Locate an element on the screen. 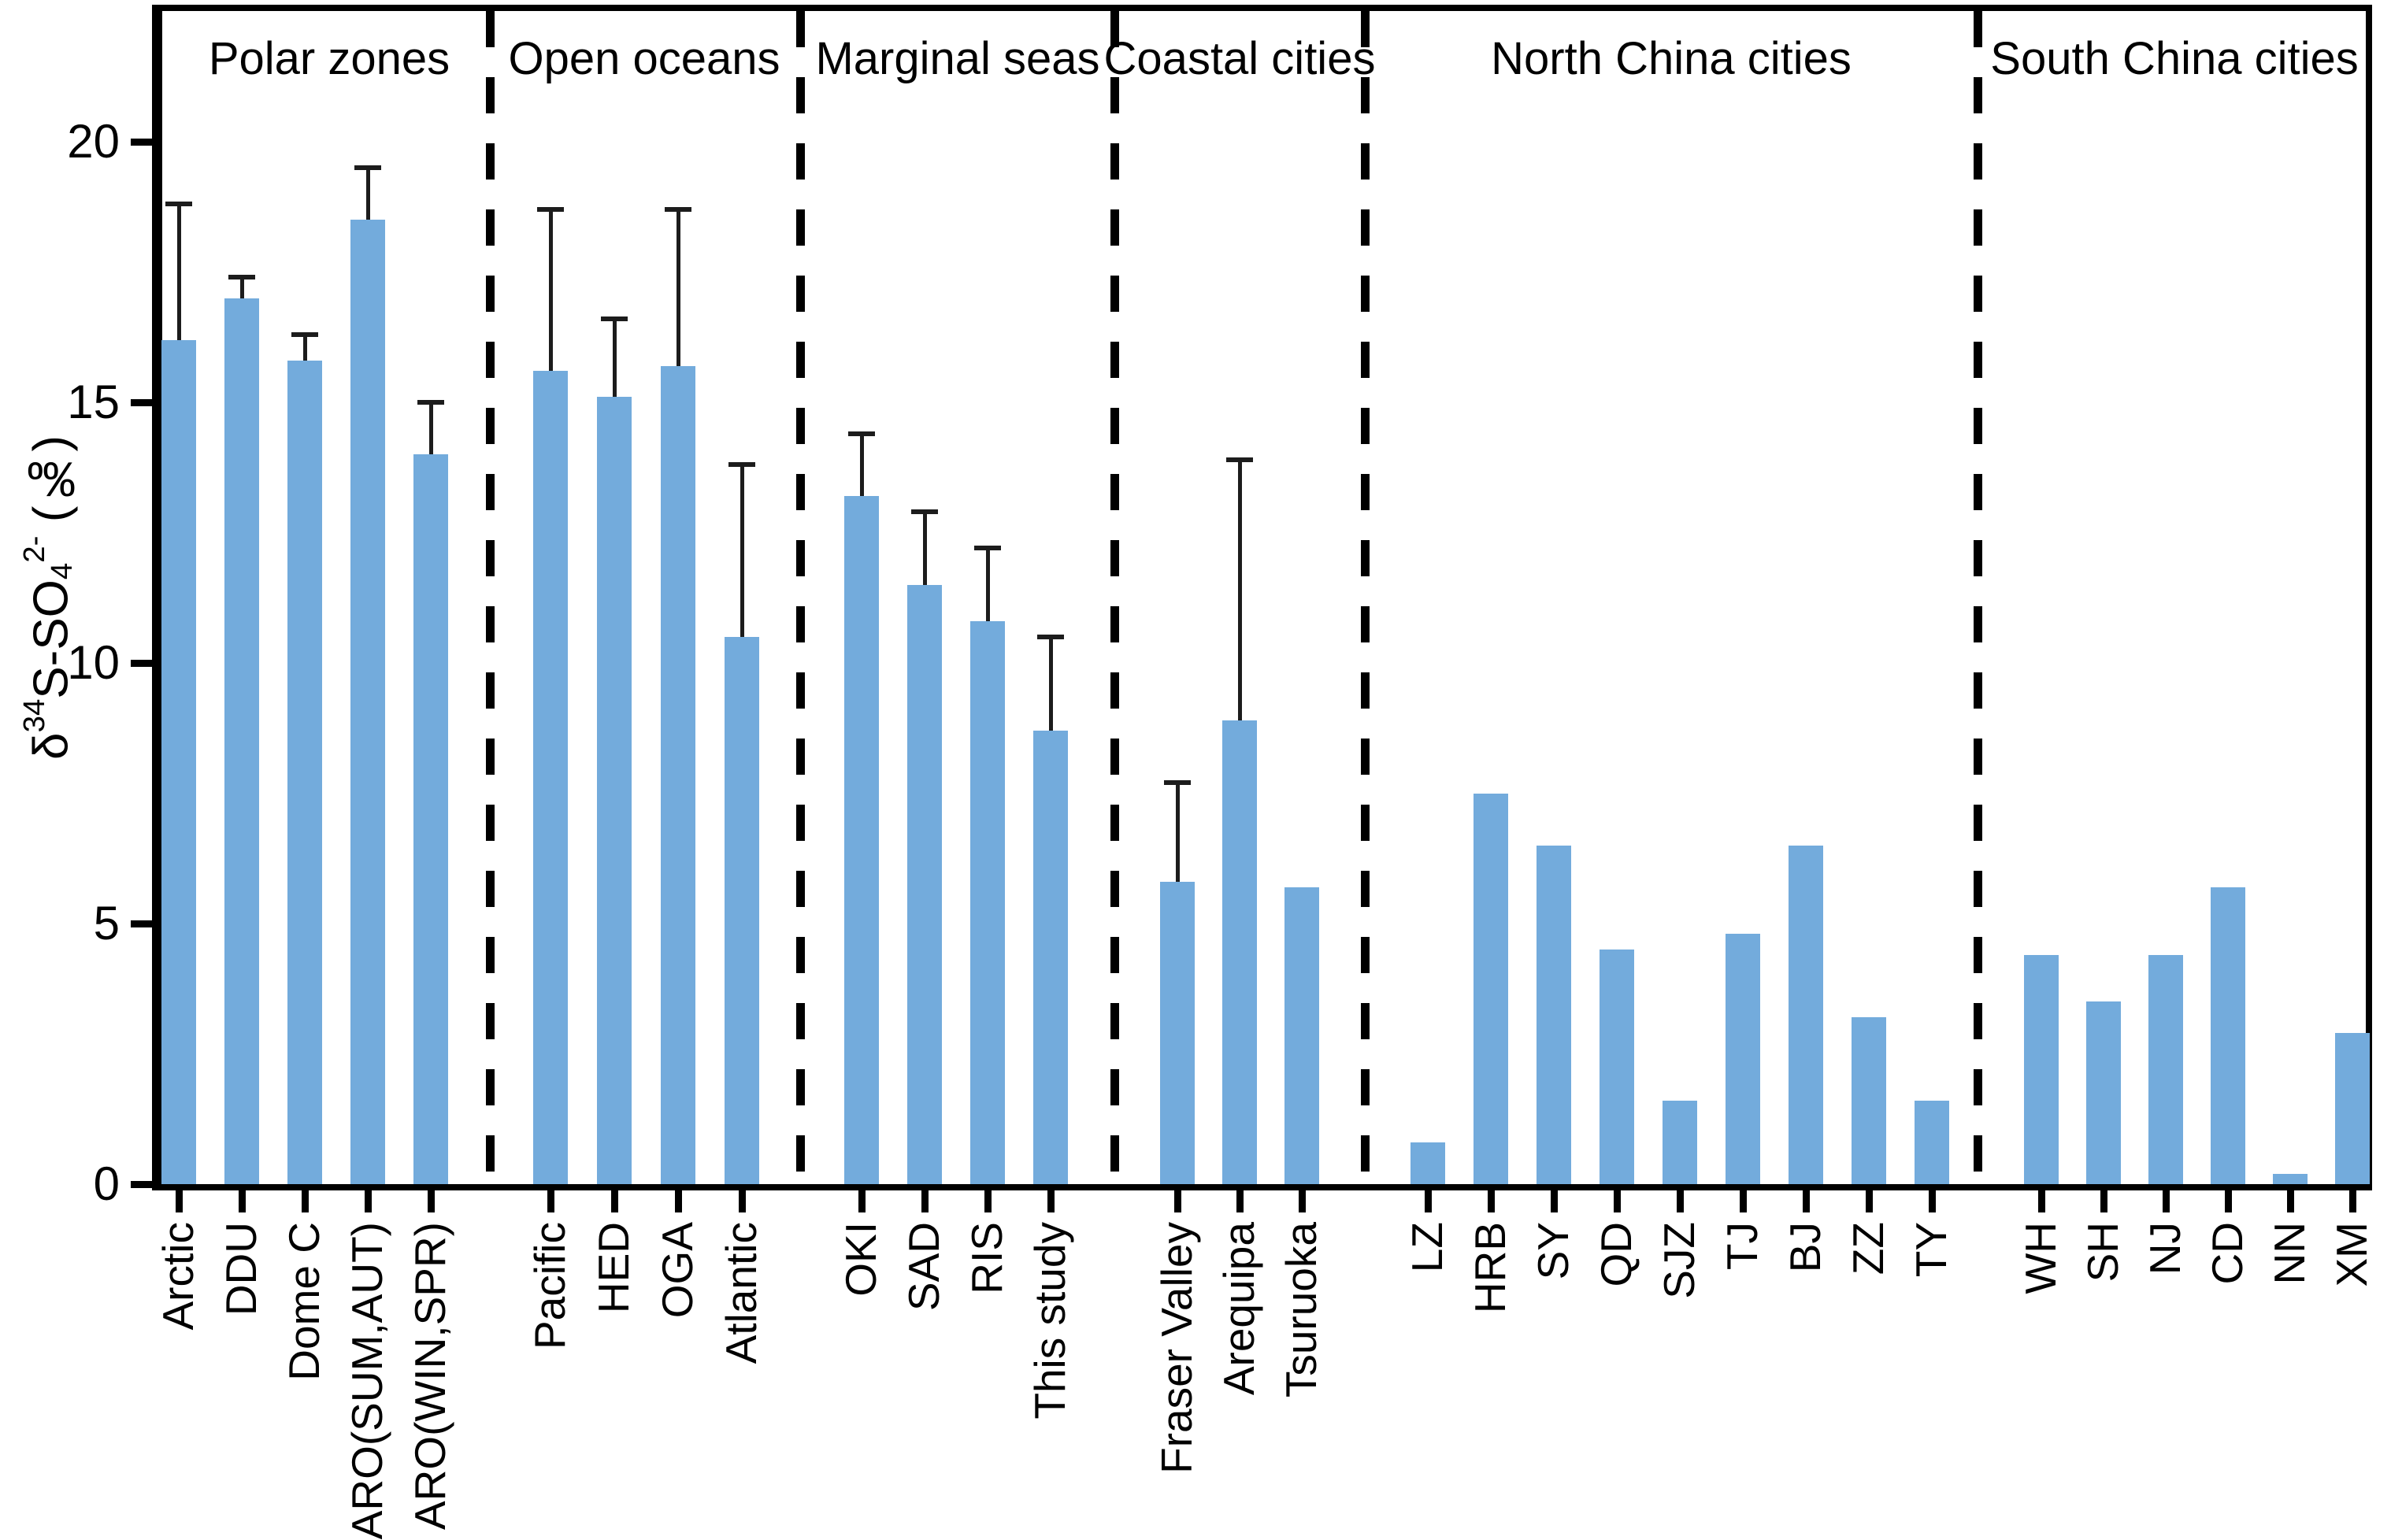 This screenshot has height=1540, width=2391. x-axis-category-label-text: HRB is located at coordinates (1490, 1268).